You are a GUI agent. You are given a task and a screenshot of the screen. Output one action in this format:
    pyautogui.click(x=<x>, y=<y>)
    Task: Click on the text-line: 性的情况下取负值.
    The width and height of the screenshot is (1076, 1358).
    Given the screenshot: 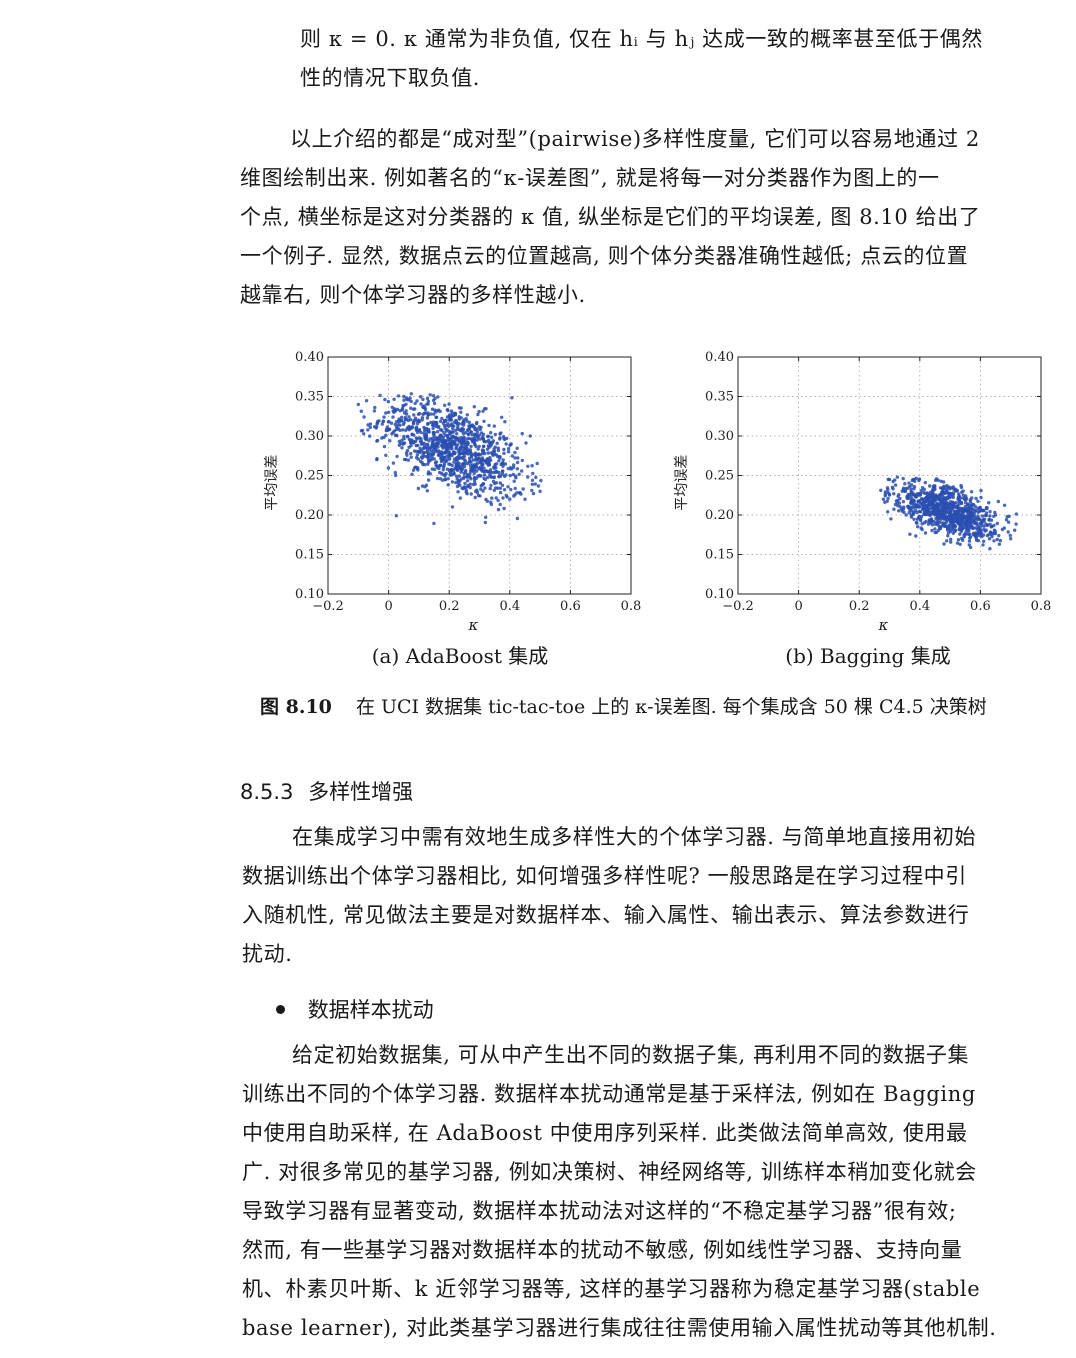 What is the action you would take?
    pyautogui.click(x=390, y=78)
    